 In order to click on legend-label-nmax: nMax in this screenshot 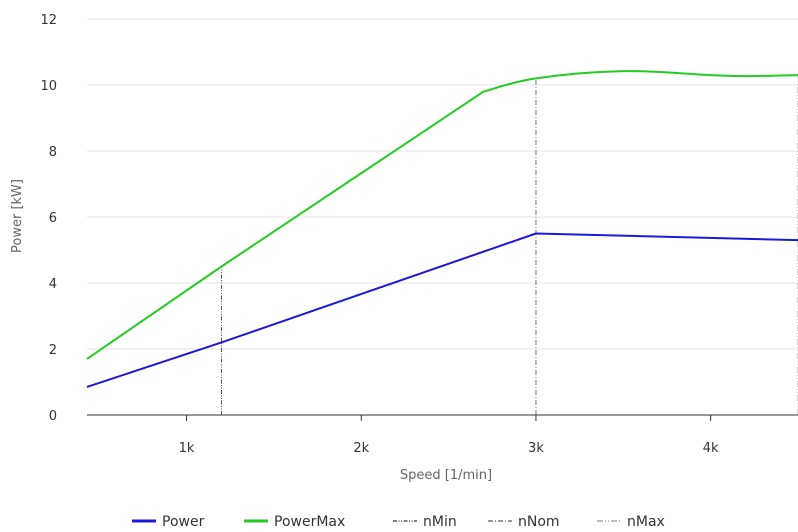, I will do `click(646, 522)`.